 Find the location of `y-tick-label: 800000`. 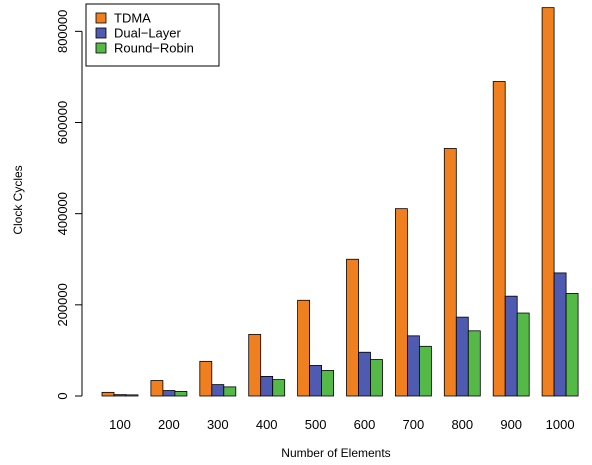

y-tick-label: 800000 is located at coordinates (62, 31).